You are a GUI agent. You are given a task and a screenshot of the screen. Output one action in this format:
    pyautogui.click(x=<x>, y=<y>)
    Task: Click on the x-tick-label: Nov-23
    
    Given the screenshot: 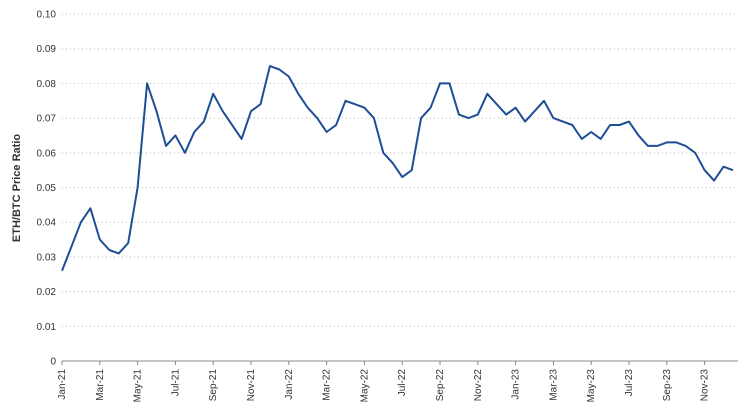 What is the action you would take?
    pyautogui.click(x=705, y=385)
    